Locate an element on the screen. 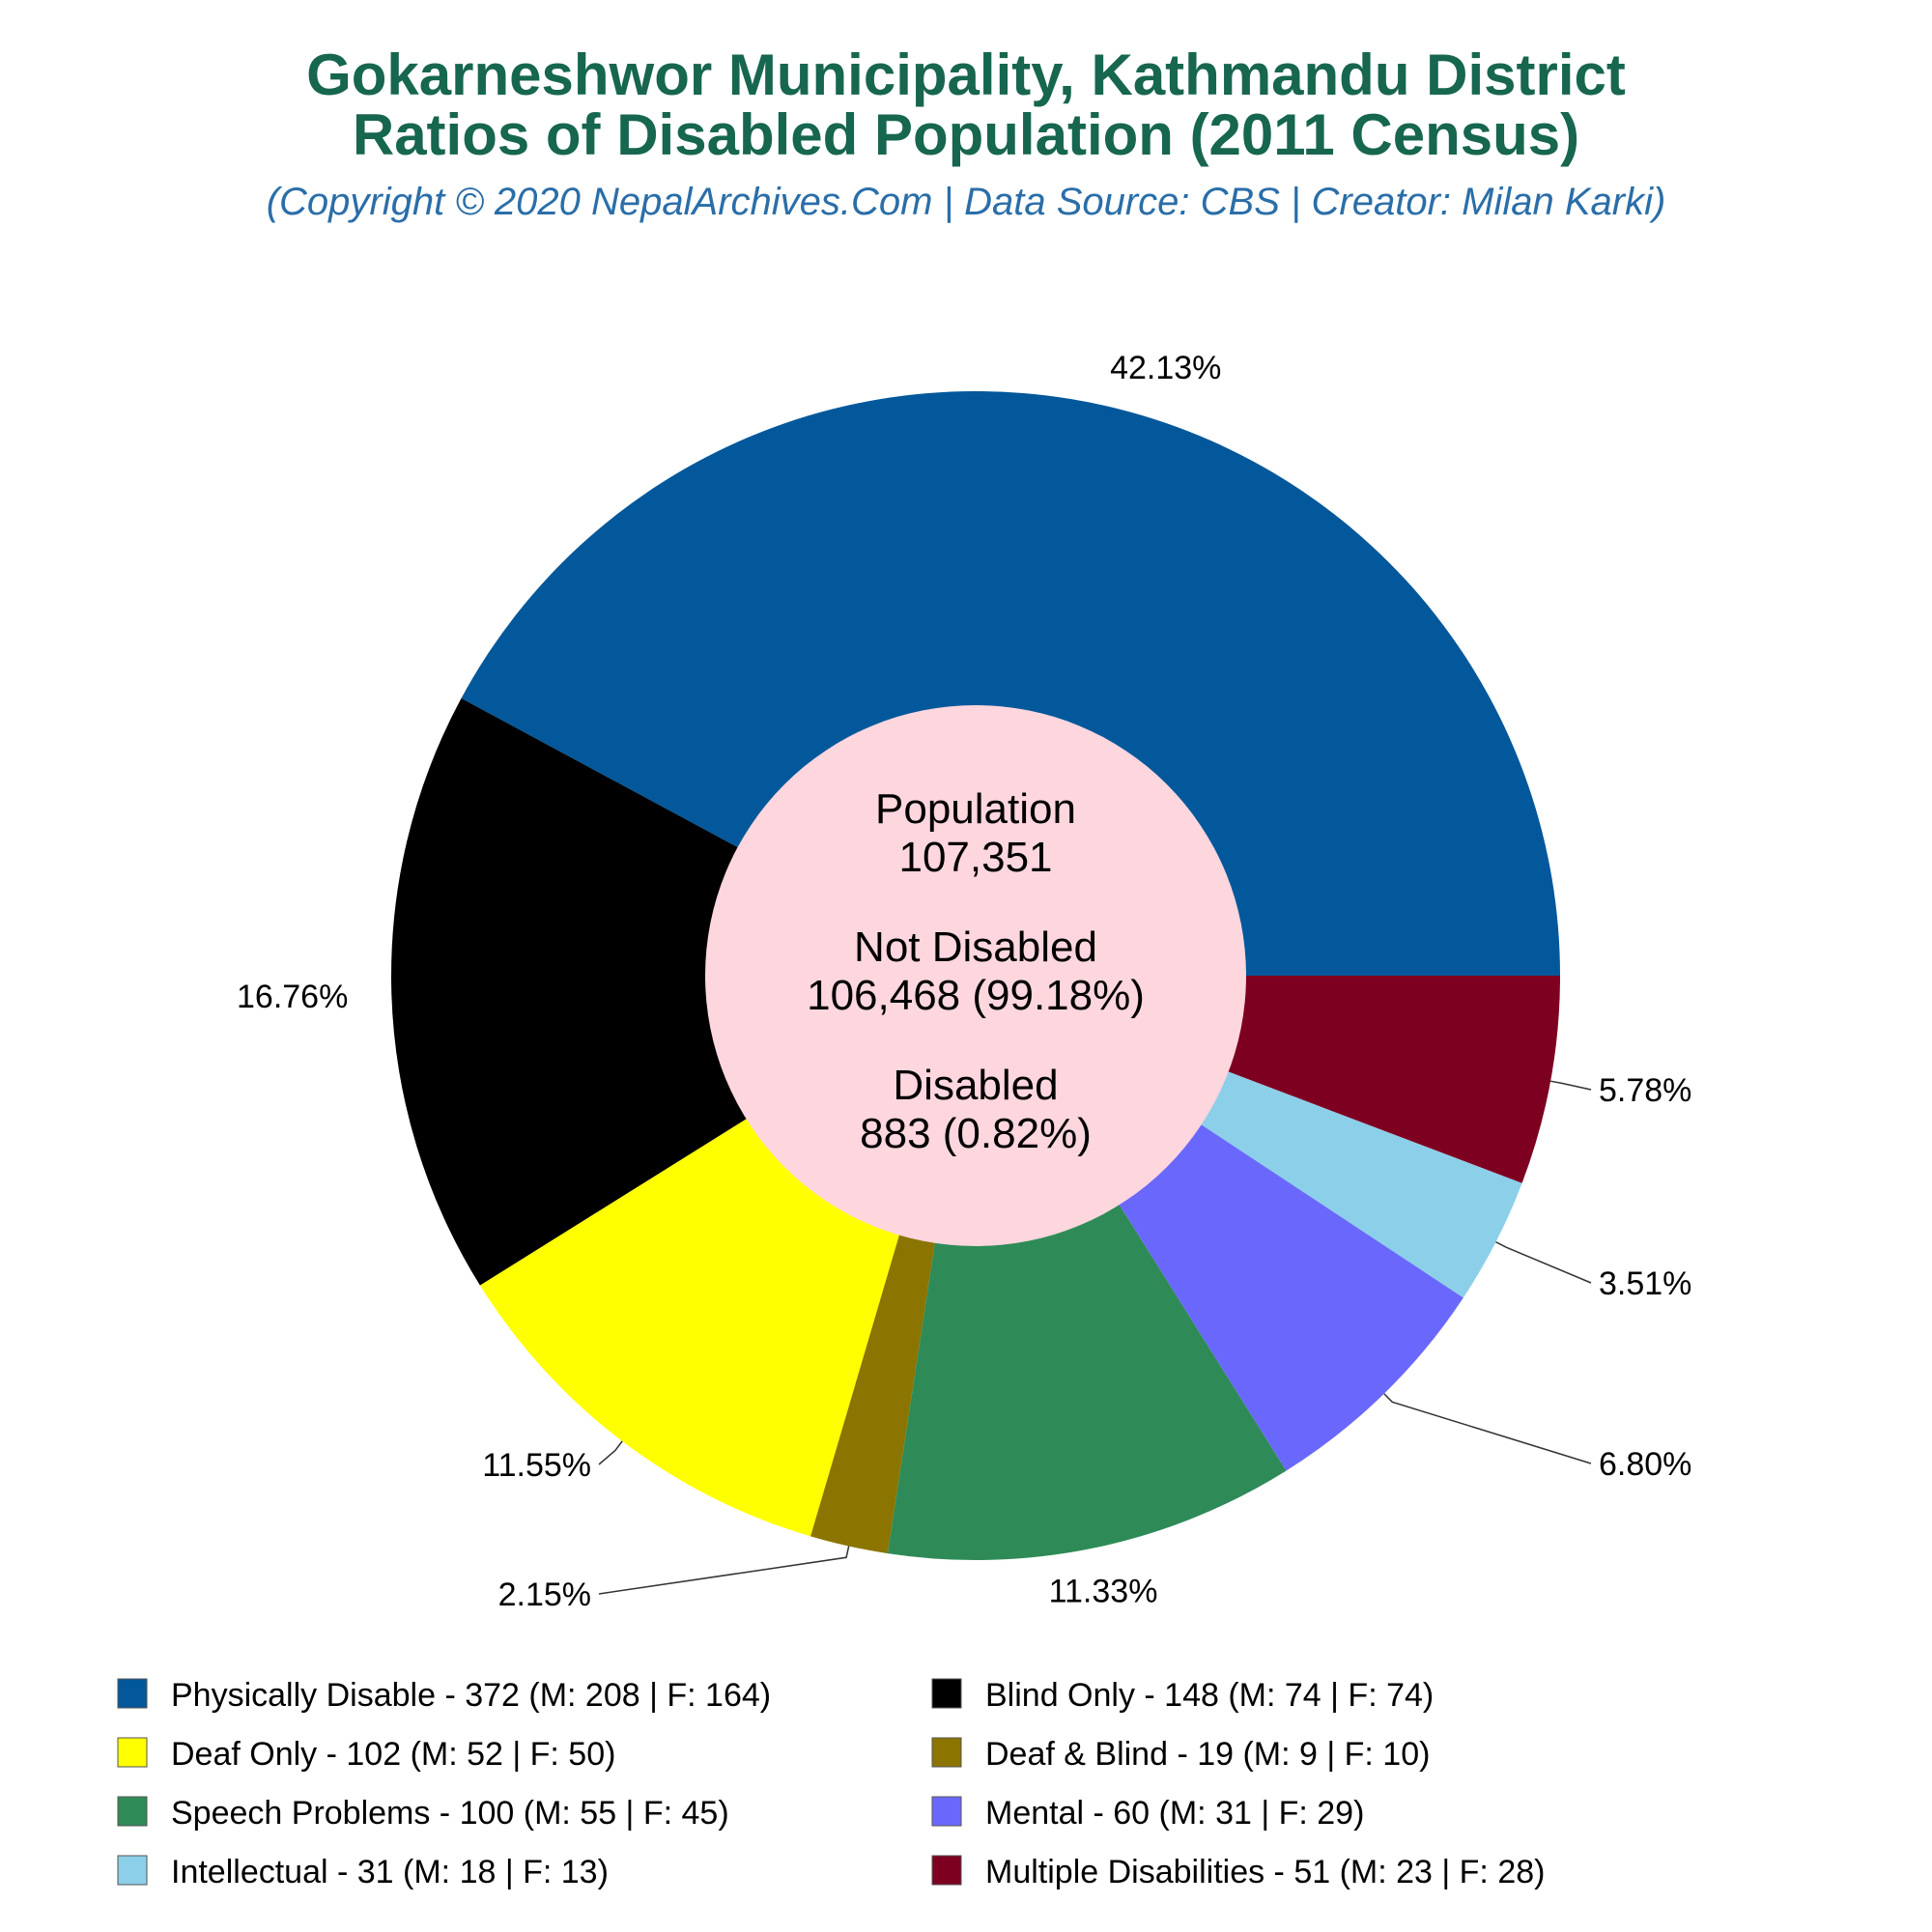 The image size is (1932, 1932). percent-label-physically-disable: 42.13% is located at coordinates (1165, 368).